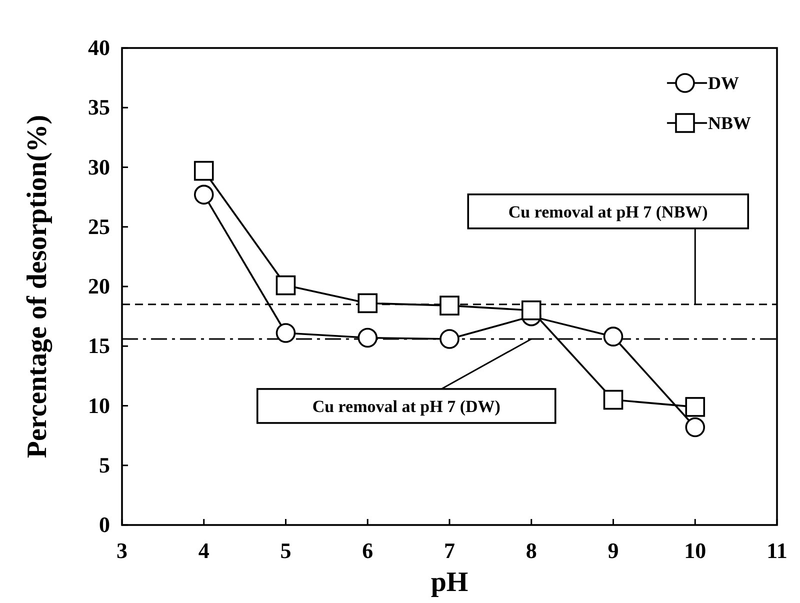  I want to click on y-tick-label: 10, so click(99, 405).